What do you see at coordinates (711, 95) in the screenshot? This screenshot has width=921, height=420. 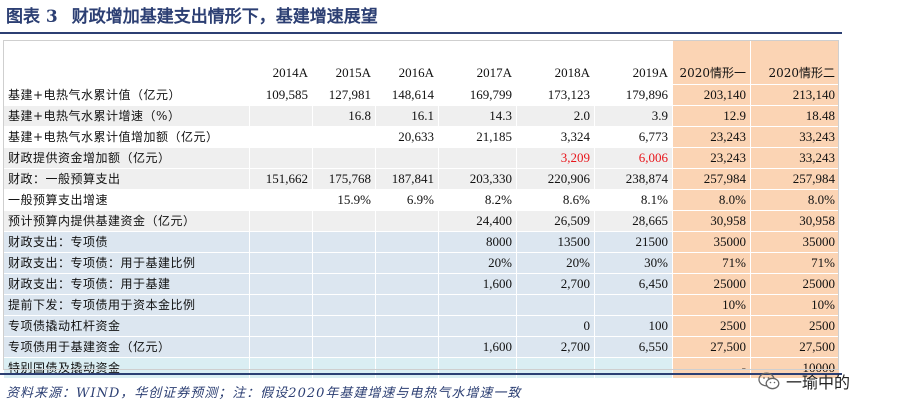 I see `table-cell: 203,140` at bounding box center [711, 95].